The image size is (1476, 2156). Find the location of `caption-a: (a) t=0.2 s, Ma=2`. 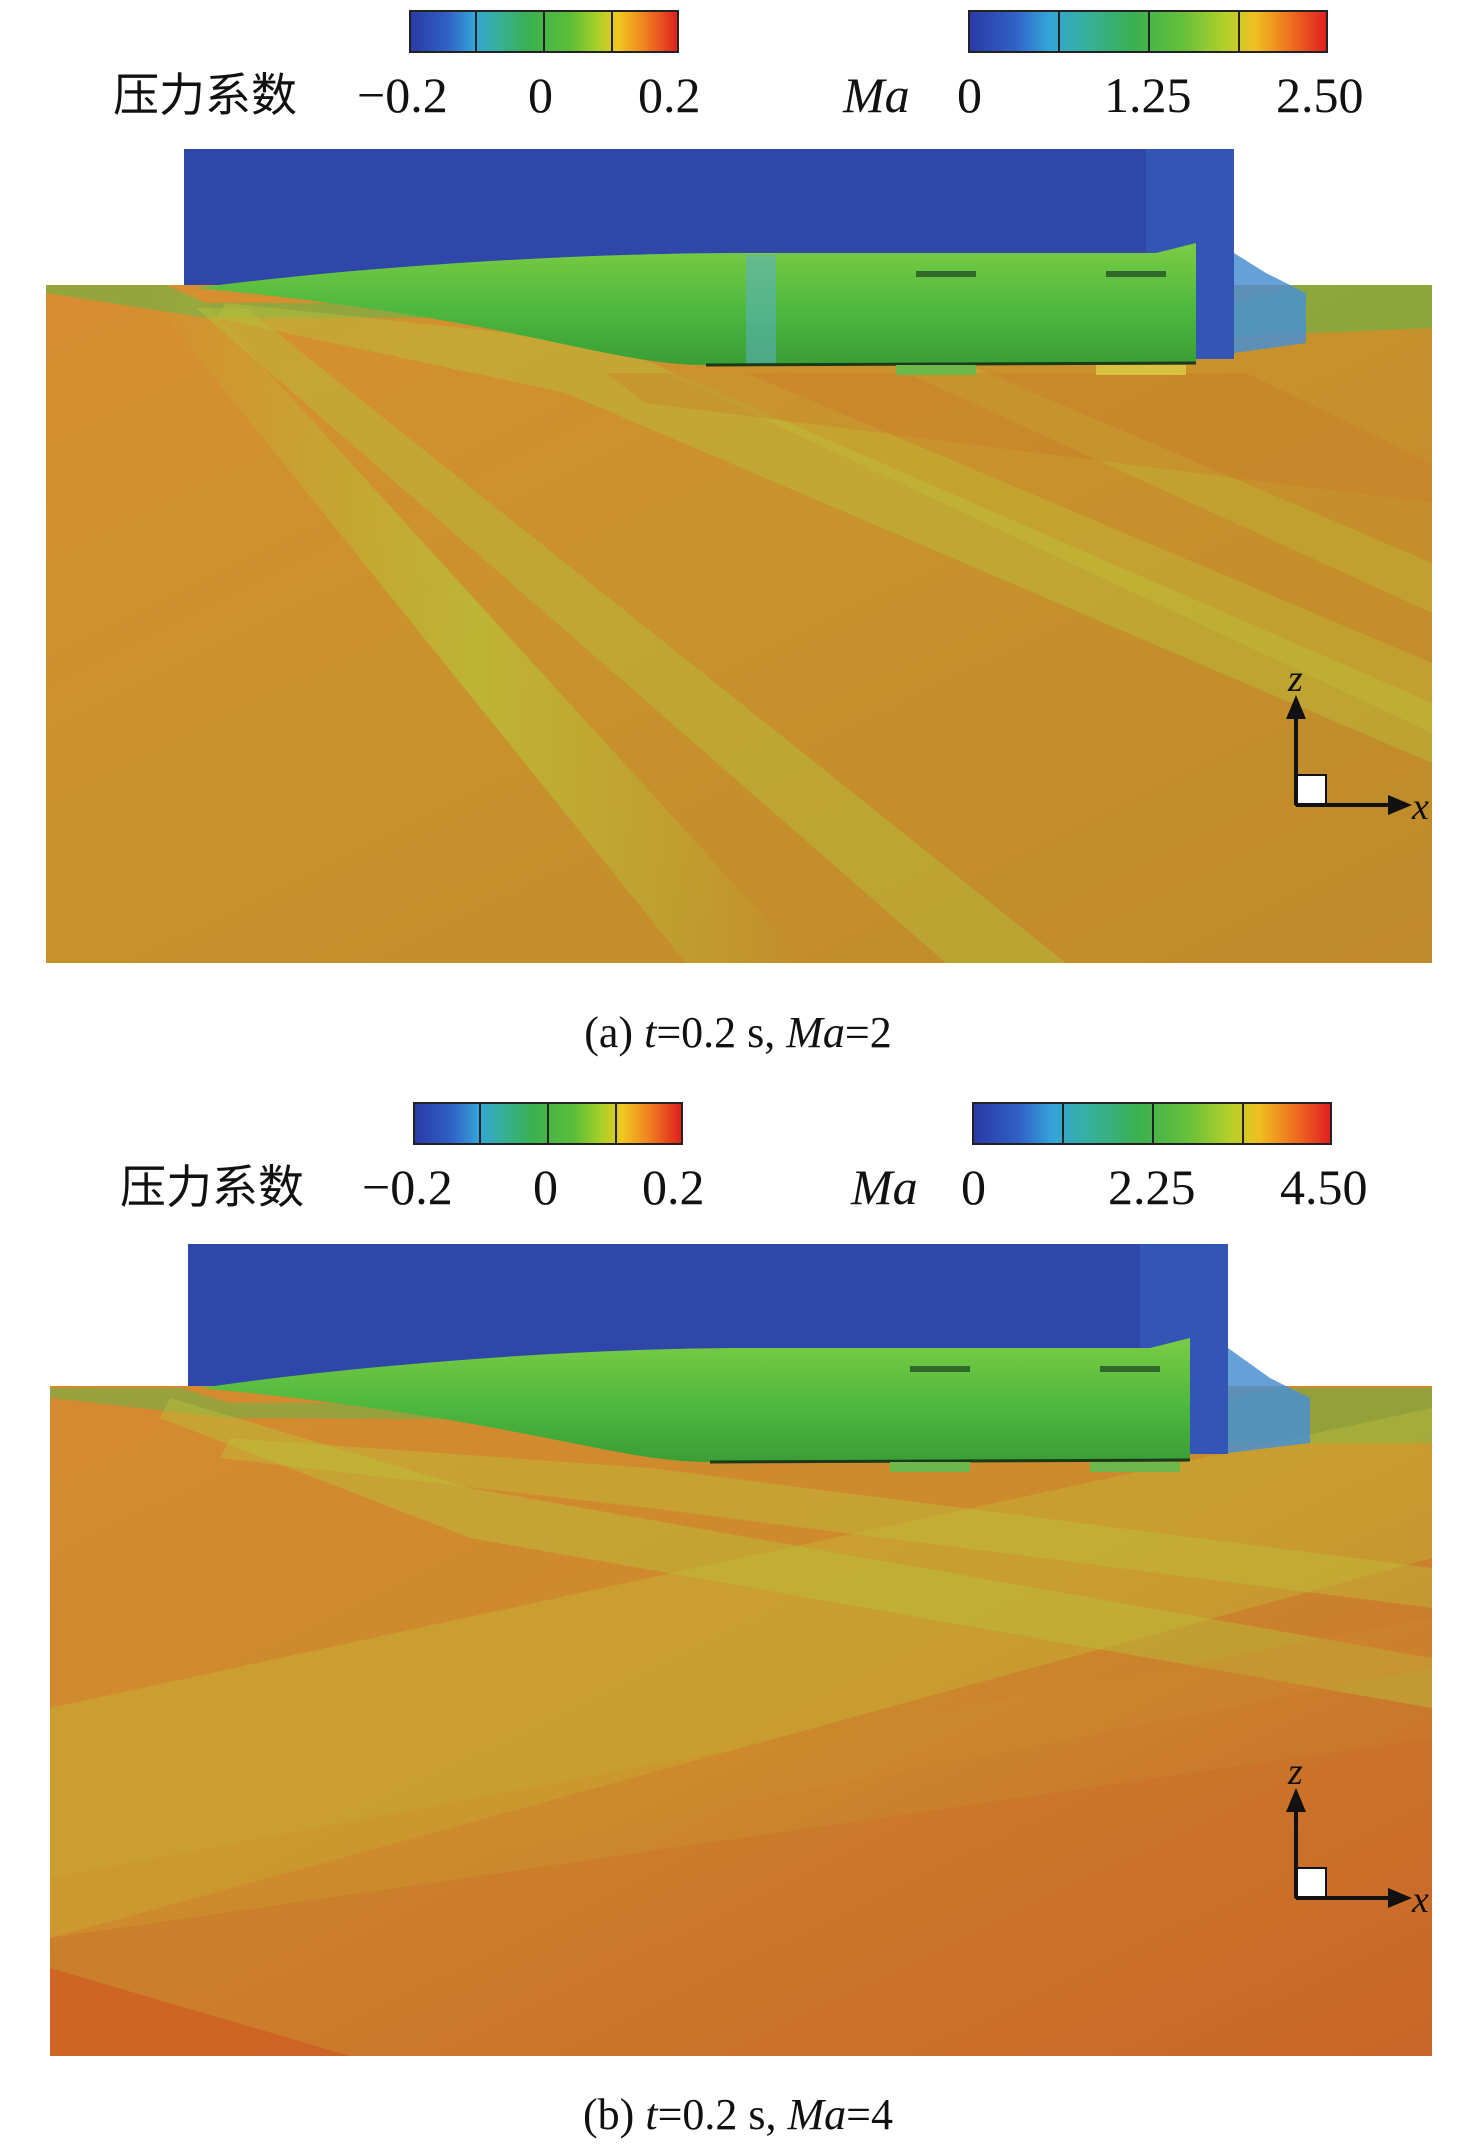

caption-a: (a) t=0.2 s, Ma=2 is located at coordinates (738, 1032).